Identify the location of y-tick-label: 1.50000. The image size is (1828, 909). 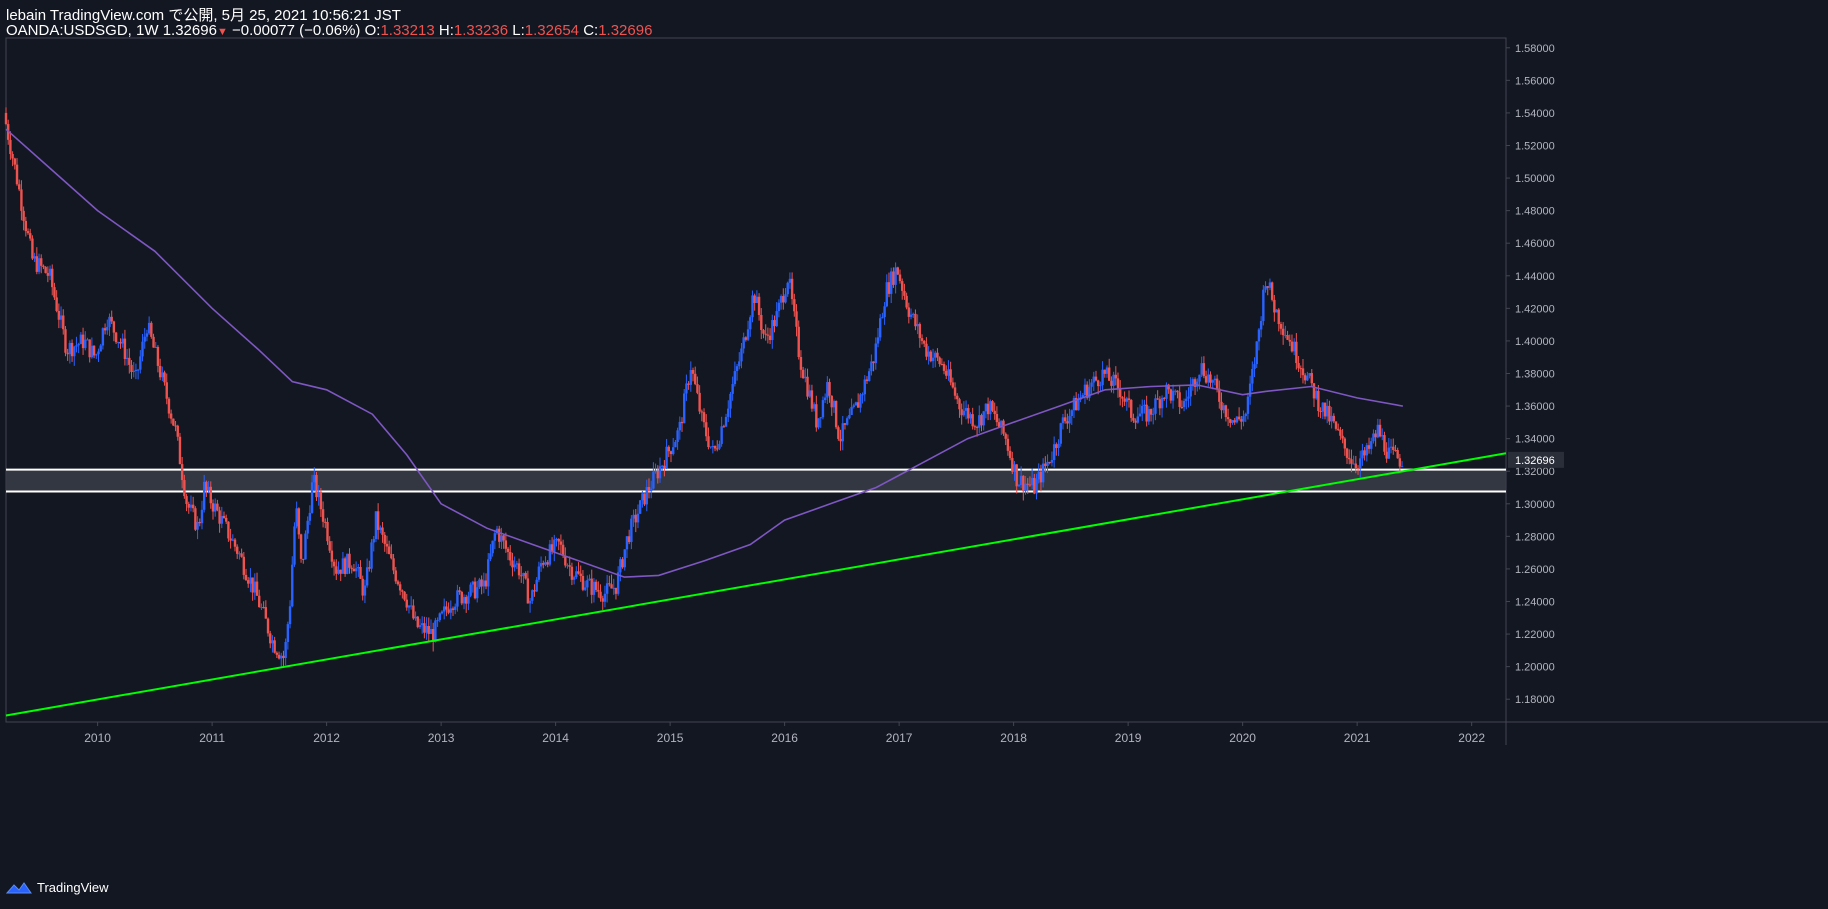
(1535, 179).